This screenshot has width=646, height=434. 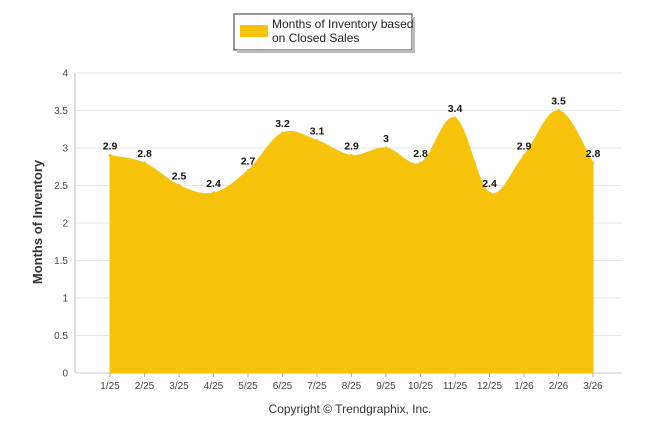 I want to click on y-tick-label: 2.5, so click(x=61, y=186).